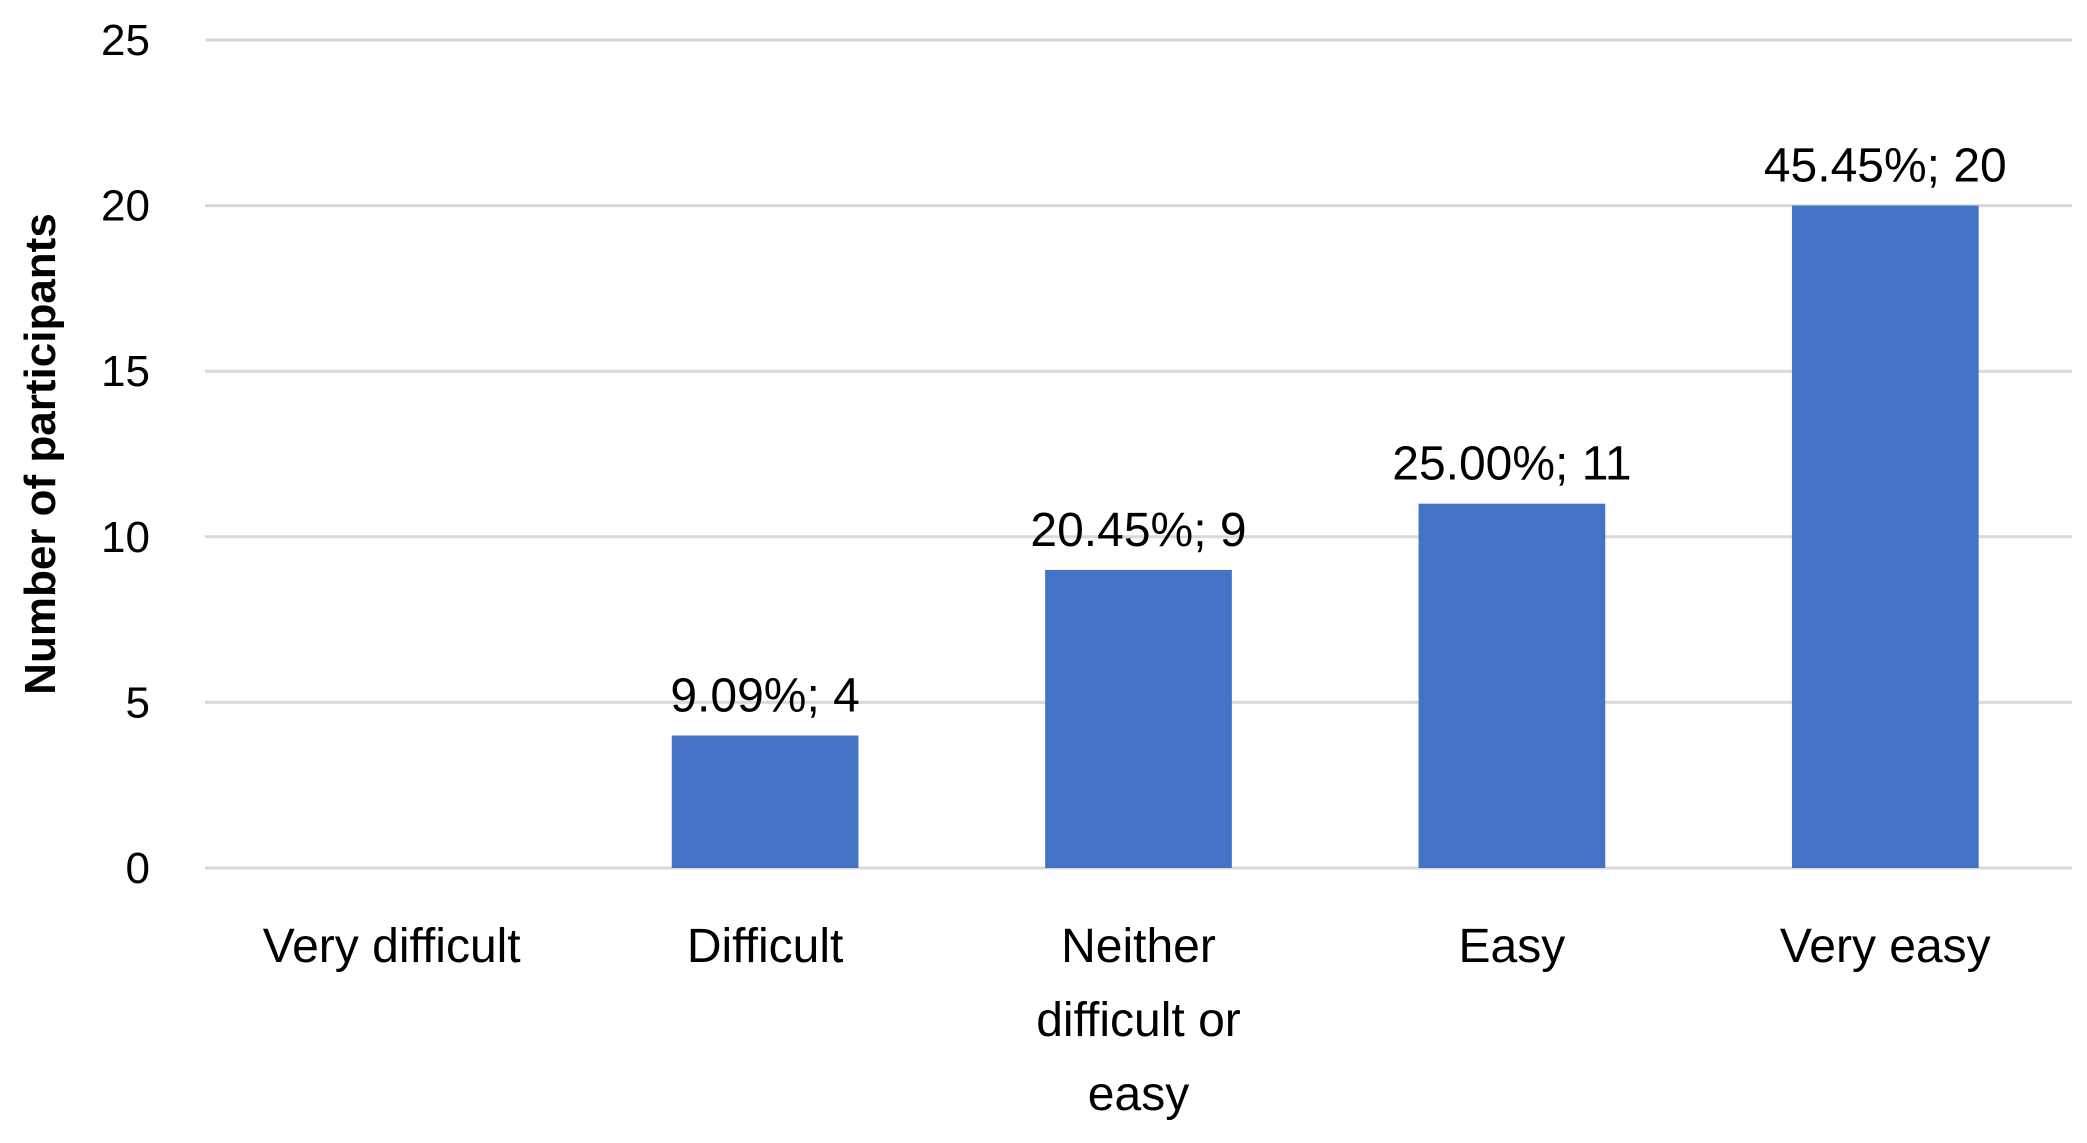 The height and width of the screenshot is (1143, 2087). I want to click on x-category-label: Neither, so click(1138, 946).